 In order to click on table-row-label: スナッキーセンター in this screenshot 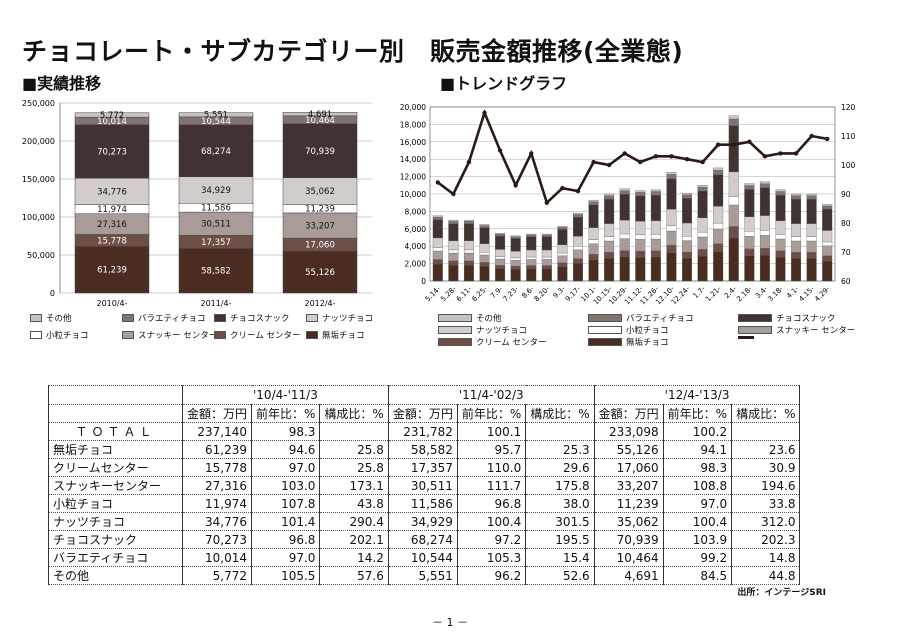, I will do `click(115, 485)`.